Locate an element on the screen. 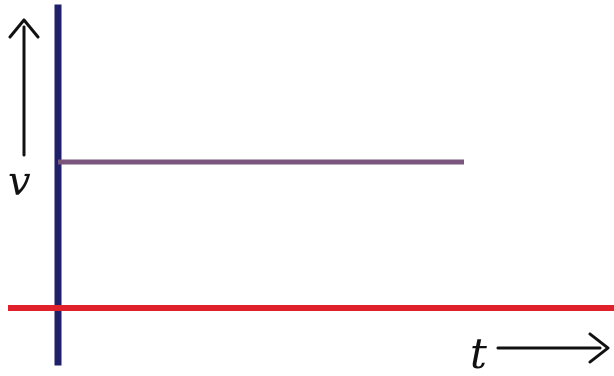  x-axis-arrow-head is located at coordinates (599, 348).